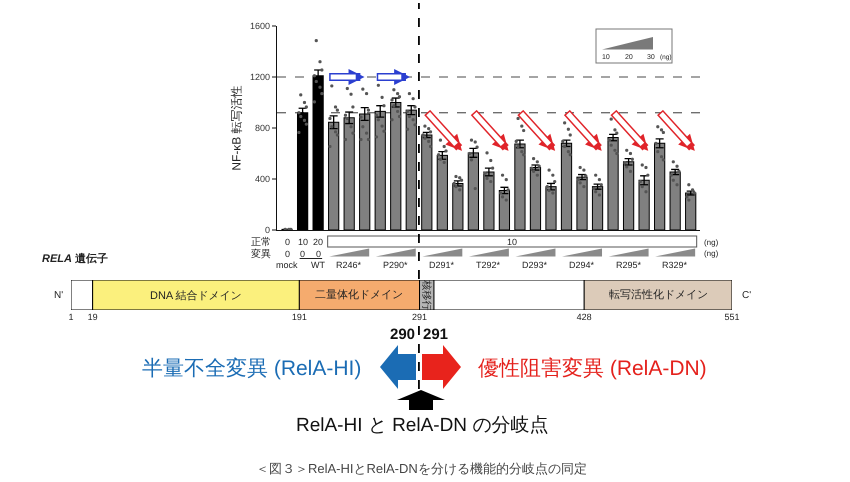 This screenshot has width=850, height=482. I want to click on text: ＜図３＞RelA-HIとRelA-DNを分ける機能的分岐点の同定, so click(421, 468).